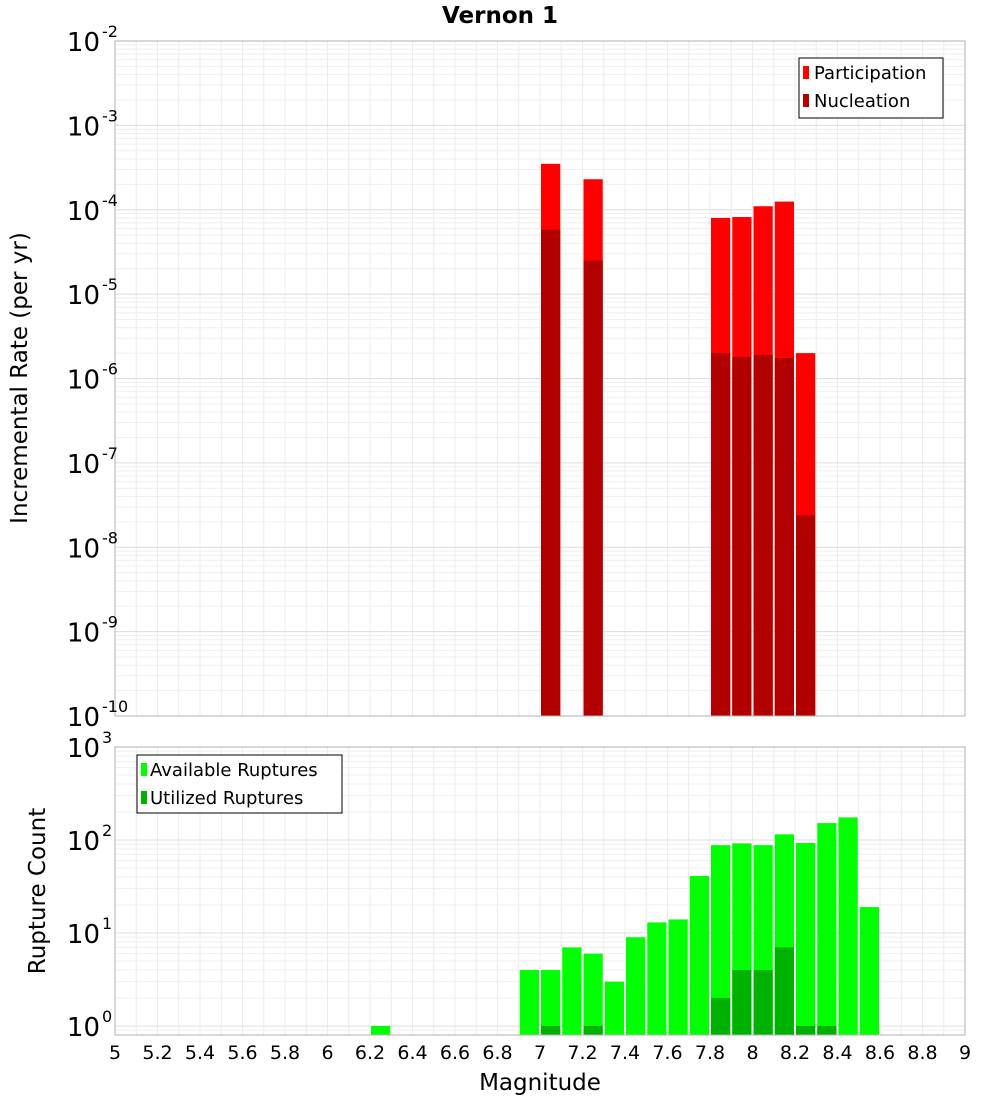 This screenshot has height=1100, width=1000. I want to click on count-bars, so click(625, 926).